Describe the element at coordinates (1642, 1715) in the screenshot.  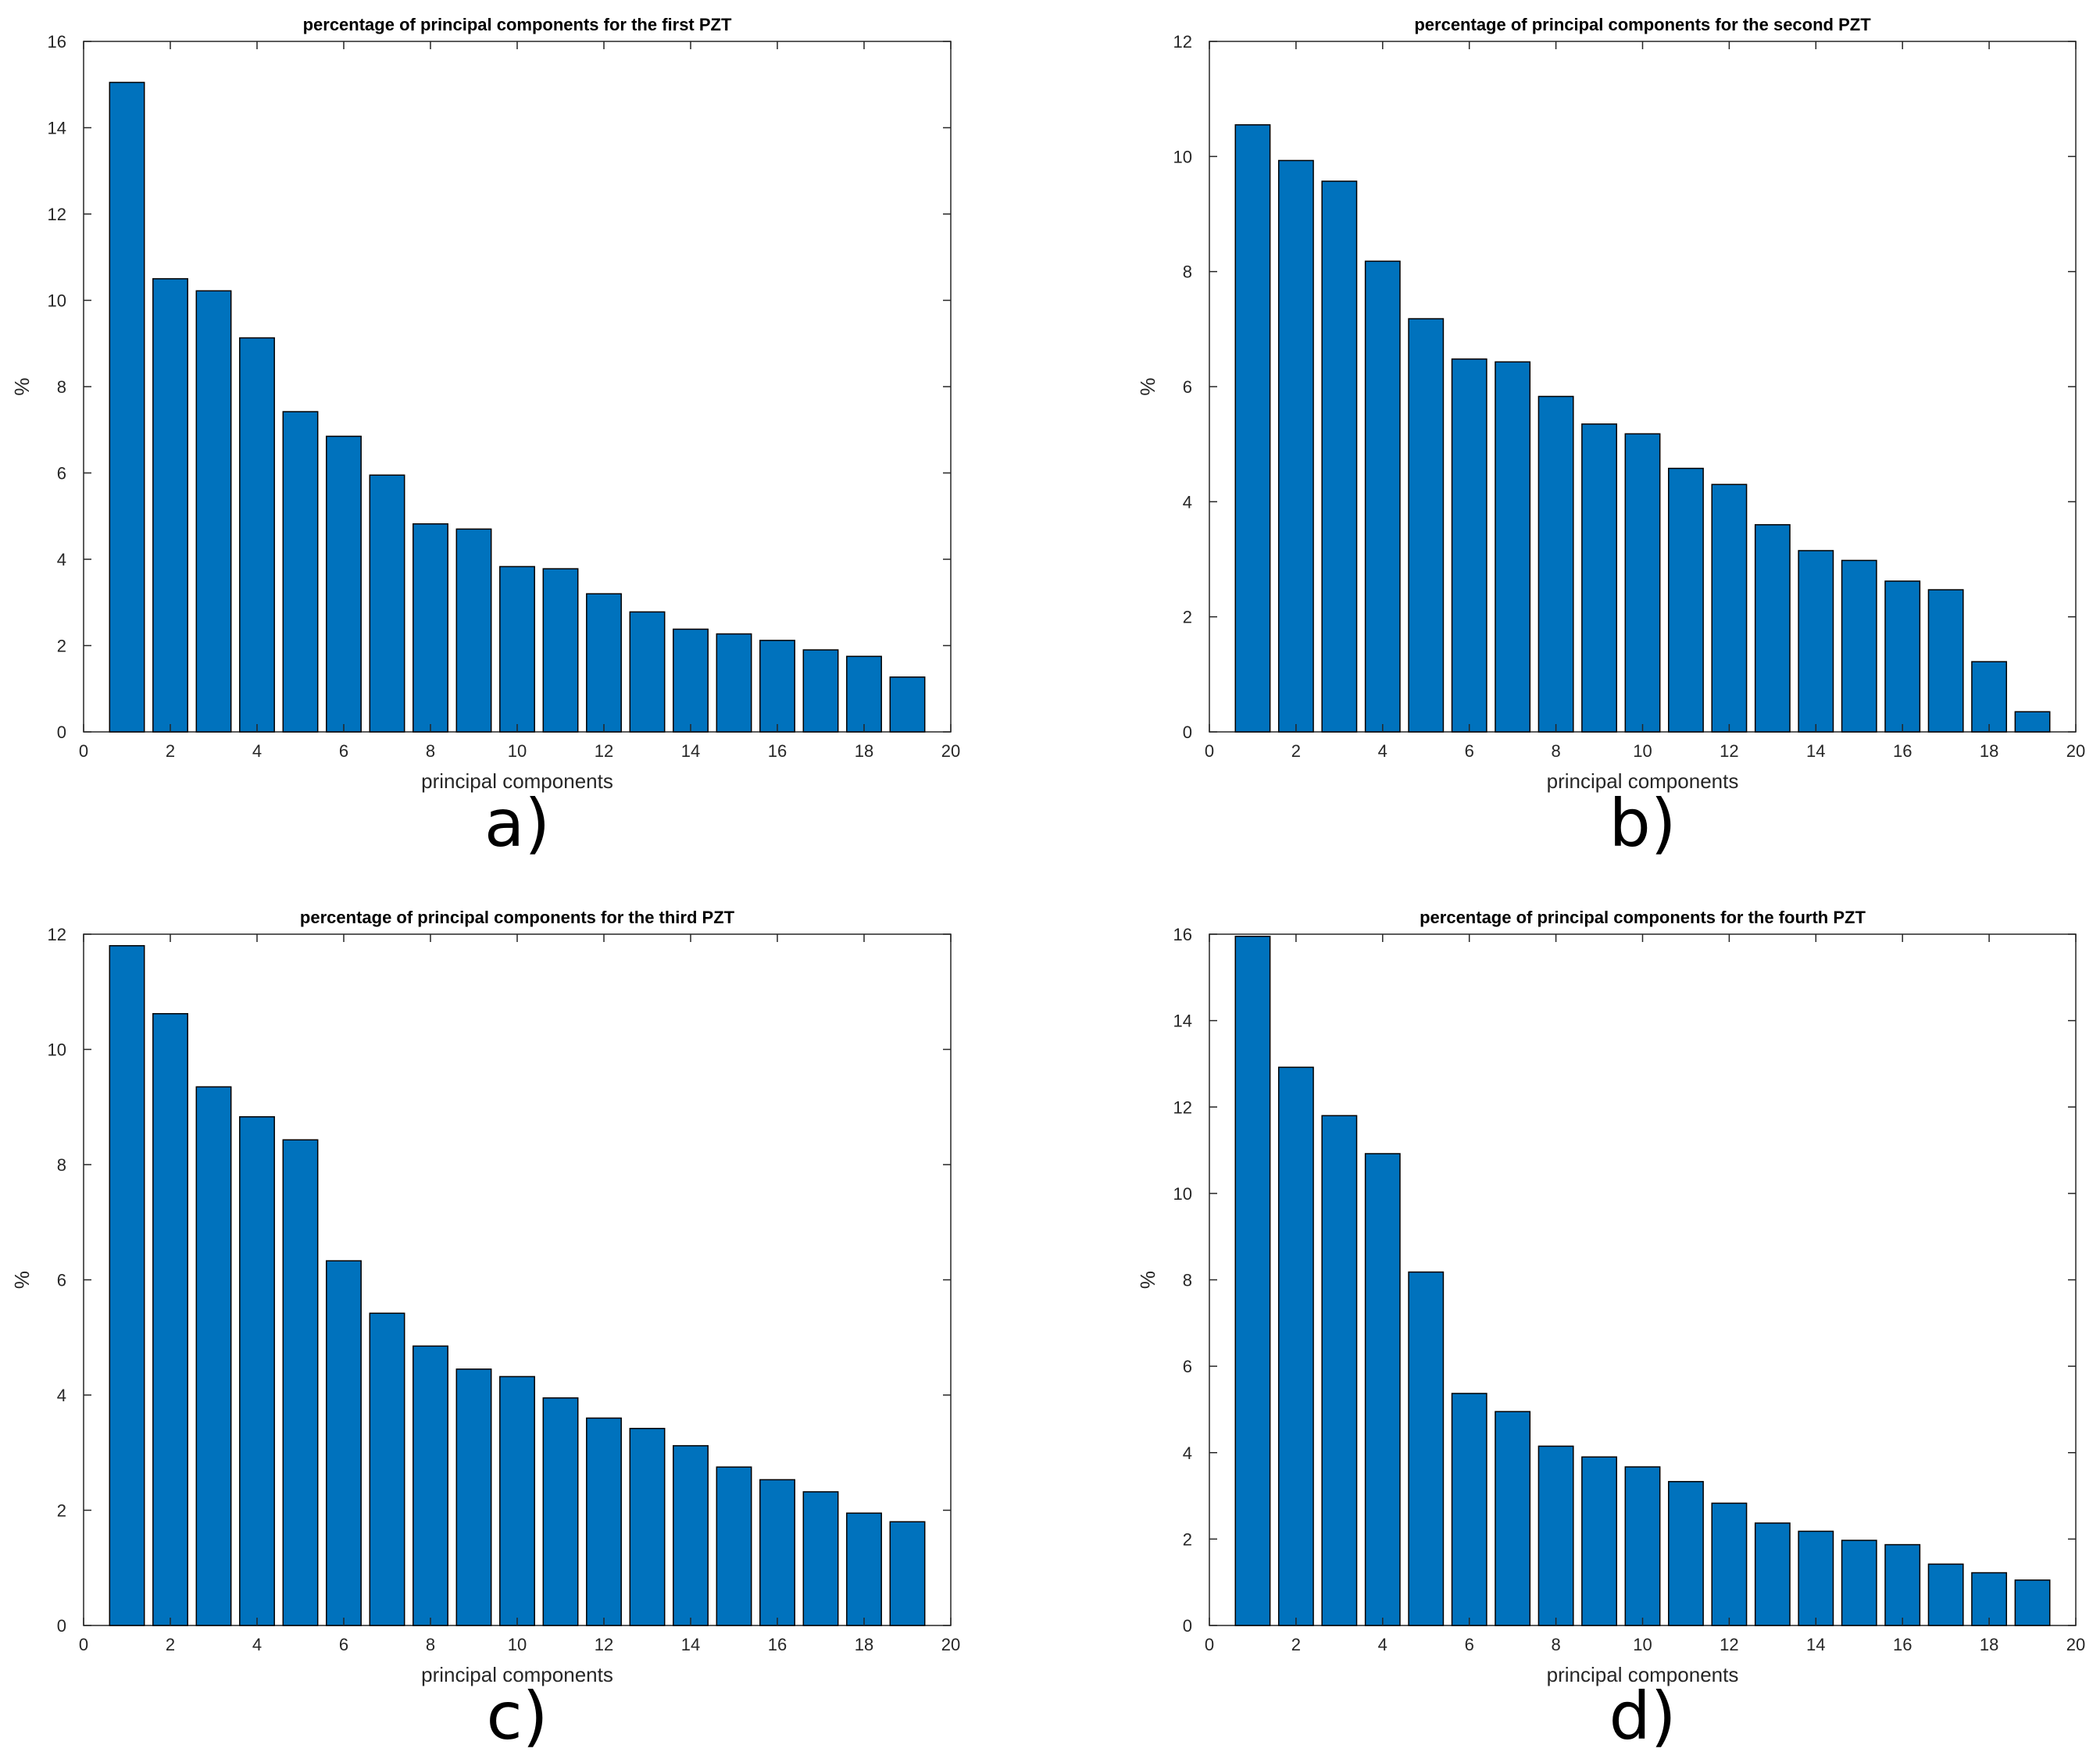
I see `panel-label: d)` at that location.